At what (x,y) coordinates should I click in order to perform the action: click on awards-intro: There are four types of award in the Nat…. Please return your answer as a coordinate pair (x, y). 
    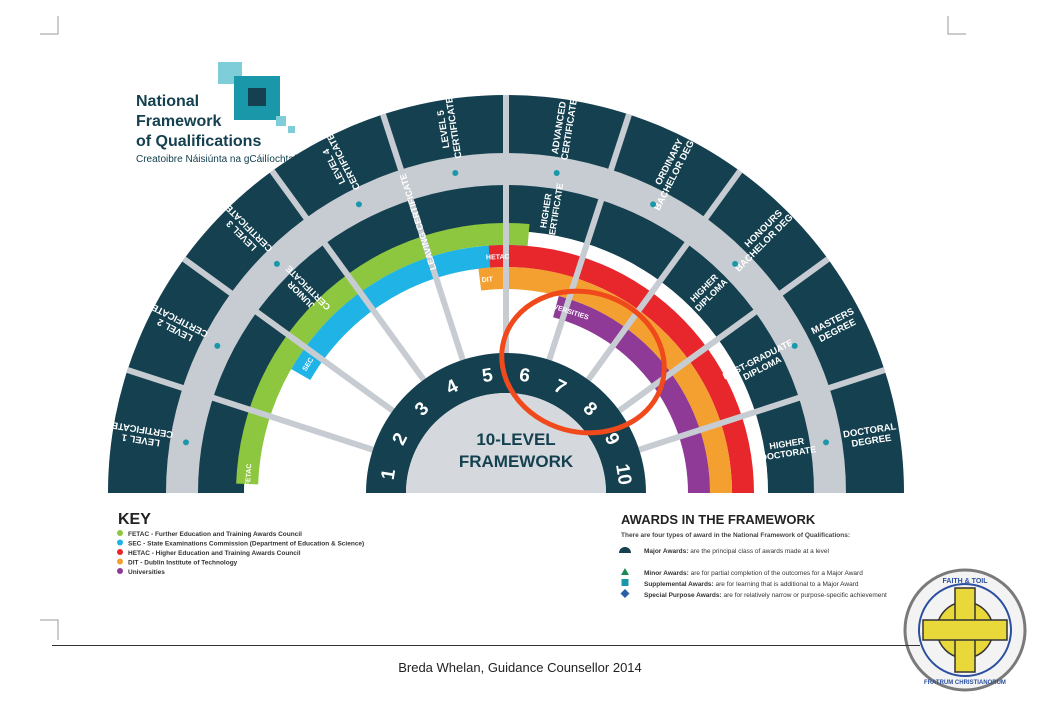
    Looking at the image, I should click on (735, 535).